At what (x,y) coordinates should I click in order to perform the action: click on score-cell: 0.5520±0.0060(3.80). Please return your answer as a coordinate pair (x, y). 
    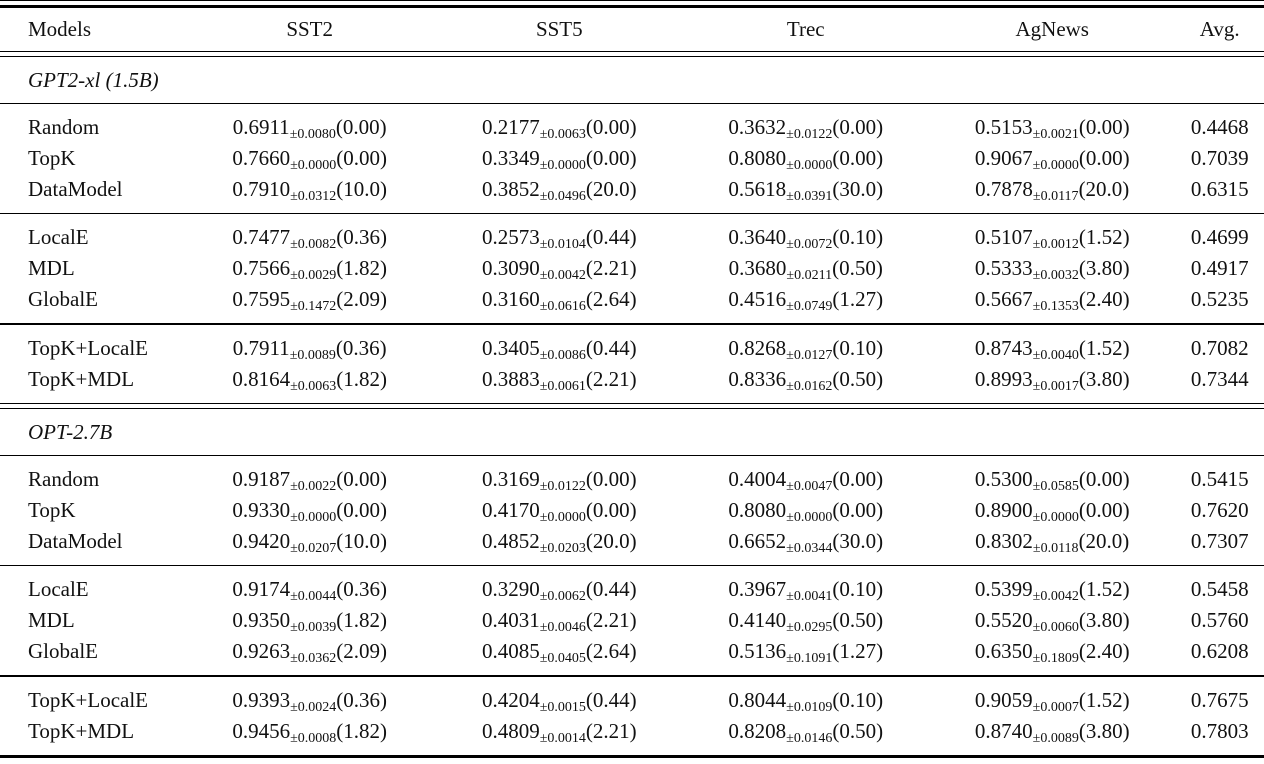
    Looking at the image, I should click on (1052, 624).